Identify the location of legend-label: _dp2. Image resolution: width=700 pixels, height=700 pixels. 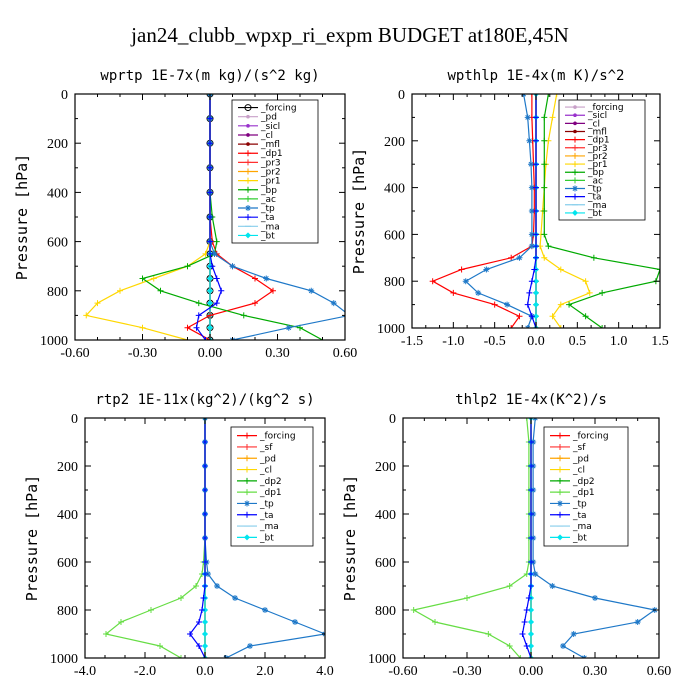
(583, 482).